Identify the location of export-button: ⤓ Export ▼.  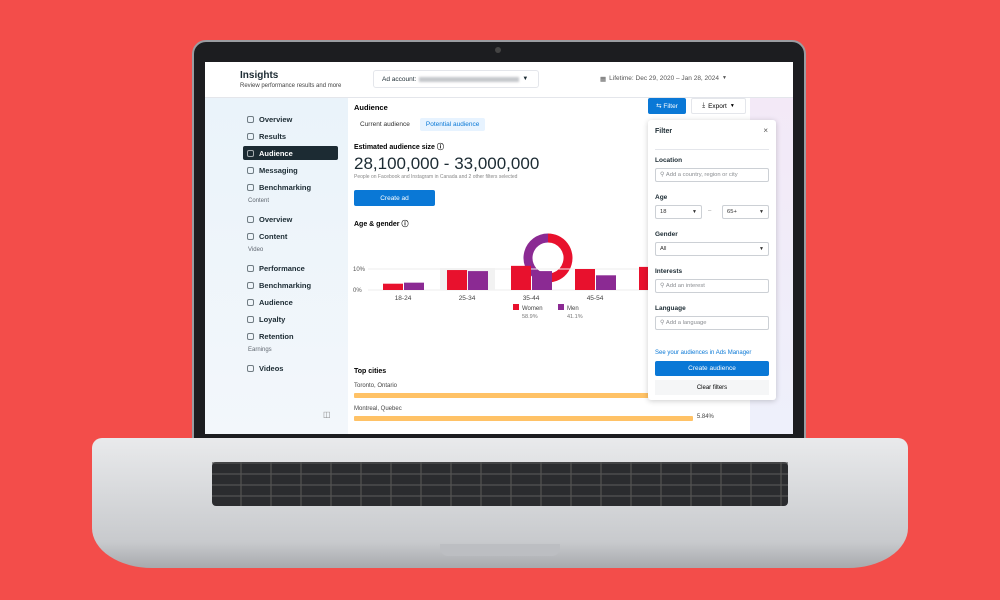
(718, 106).